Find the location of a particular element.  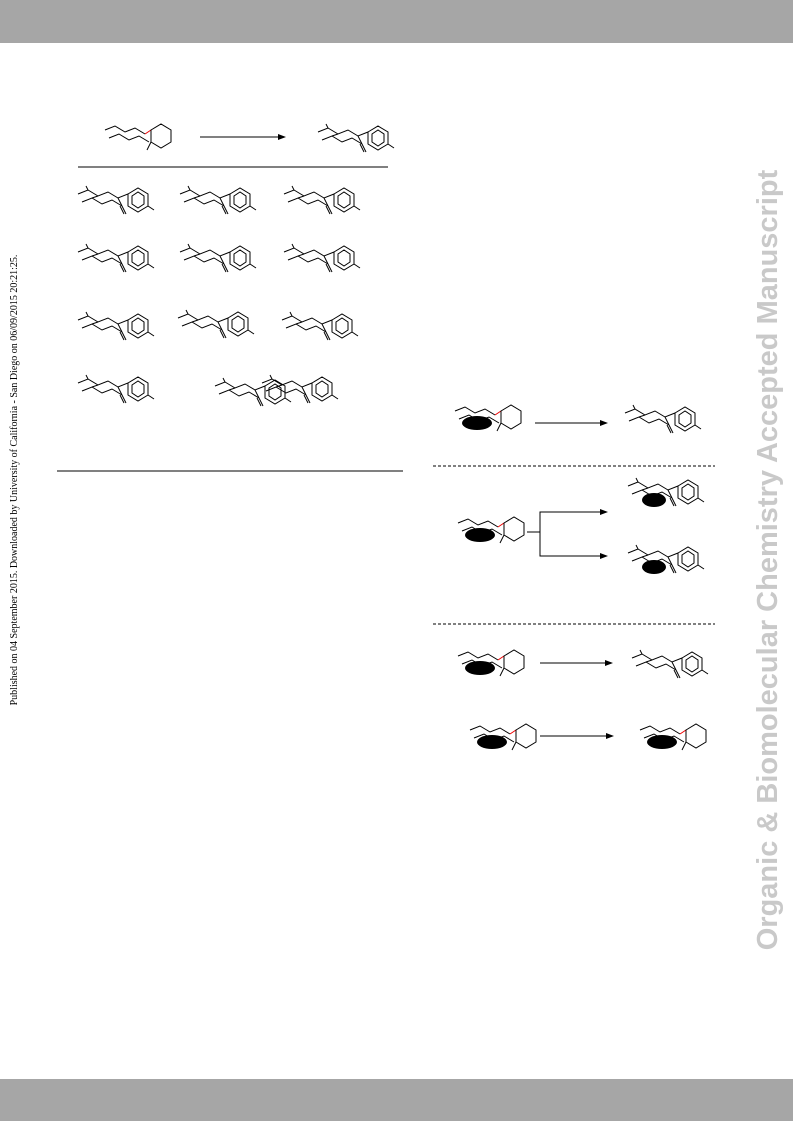

scheme-left is located at coordinates (230, 297).